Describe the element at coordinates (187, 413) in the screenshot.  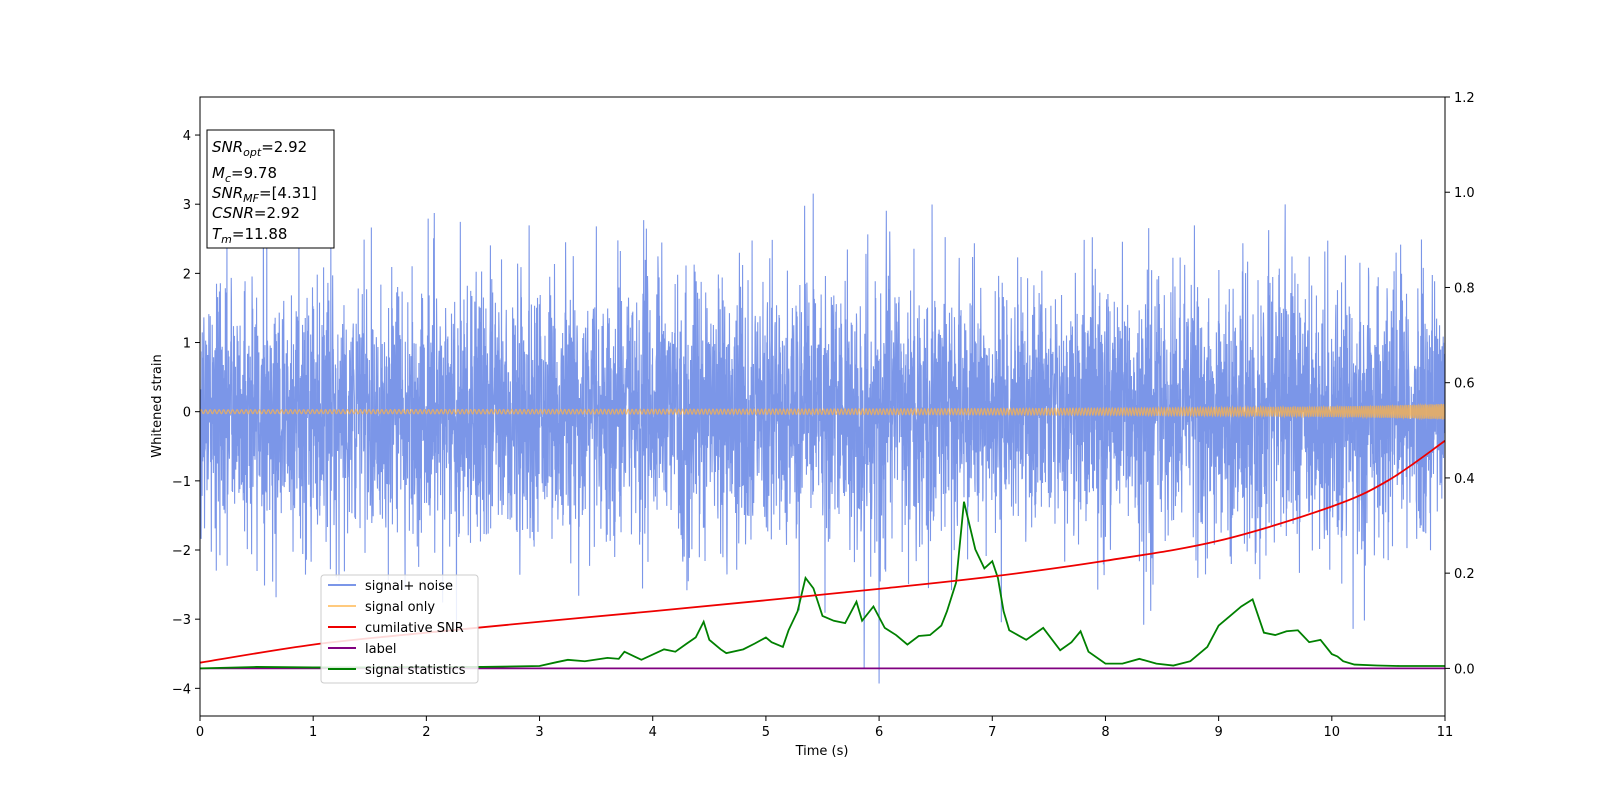
I see `y-tick-label: 0` at that location.